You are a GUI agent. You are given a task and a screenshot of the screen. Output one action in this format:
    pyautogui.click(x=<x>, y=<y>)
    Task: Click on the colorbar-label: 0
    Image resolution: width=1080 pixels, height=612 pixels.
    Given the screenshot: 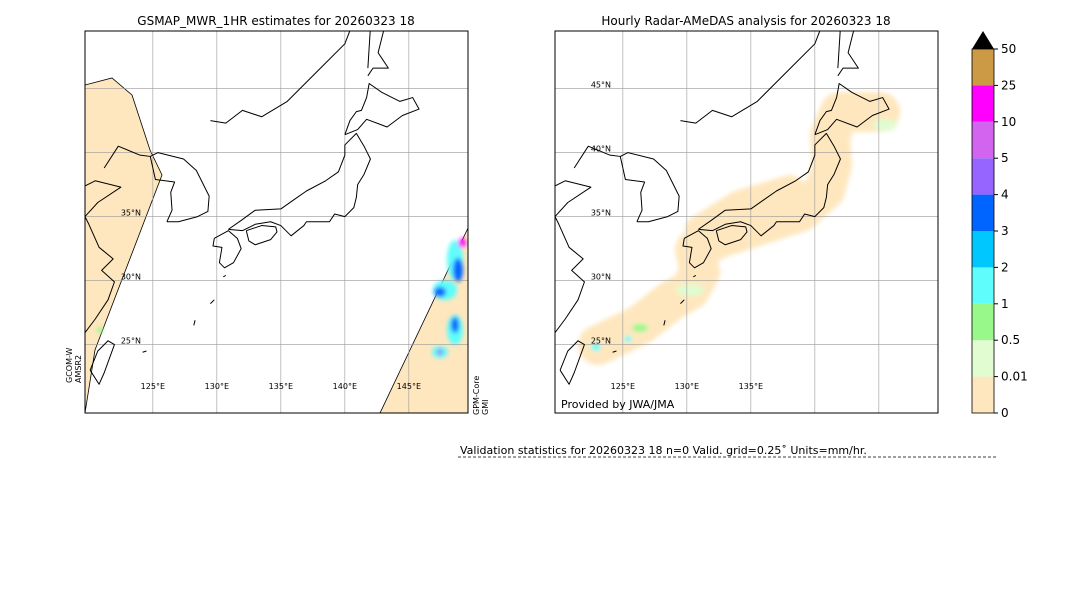 What is the action you would take?
    pyautogui.click(x=1005, y=413)
    